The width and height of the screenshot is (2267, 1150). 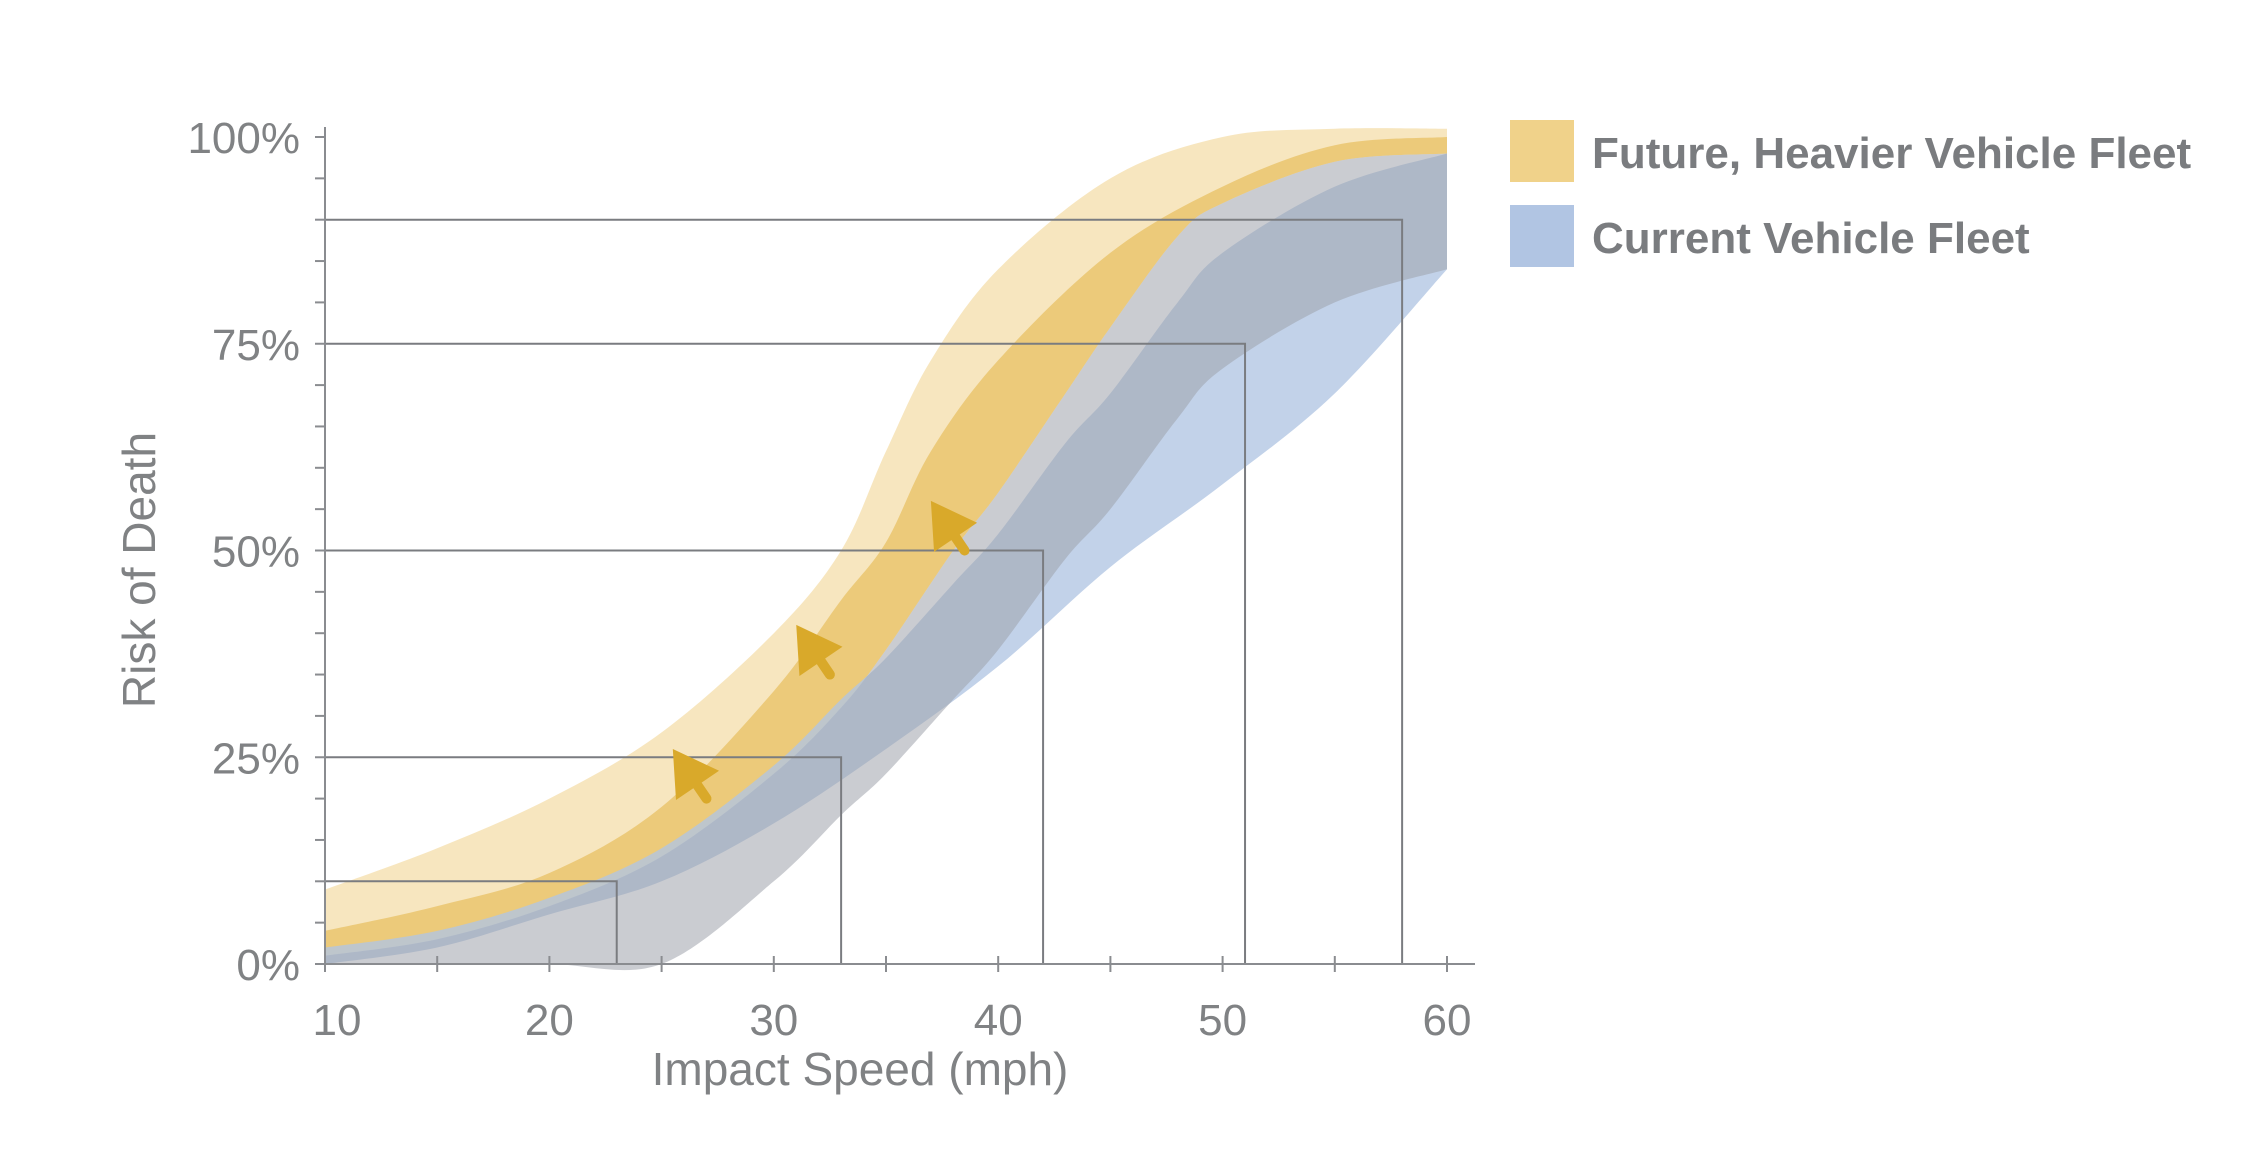 What do you see at coordinates (139, 570) in the screenshot?
I see `y-axis-title: Risk of Death` at bounding box center [139, 570].